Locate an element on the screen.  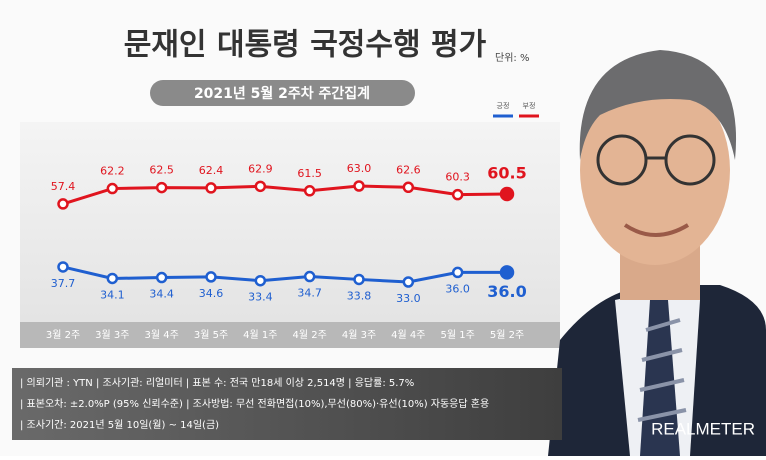
subtitle: 2021년 5월 2주차 주간집계 is located at coordinates (282, 93).